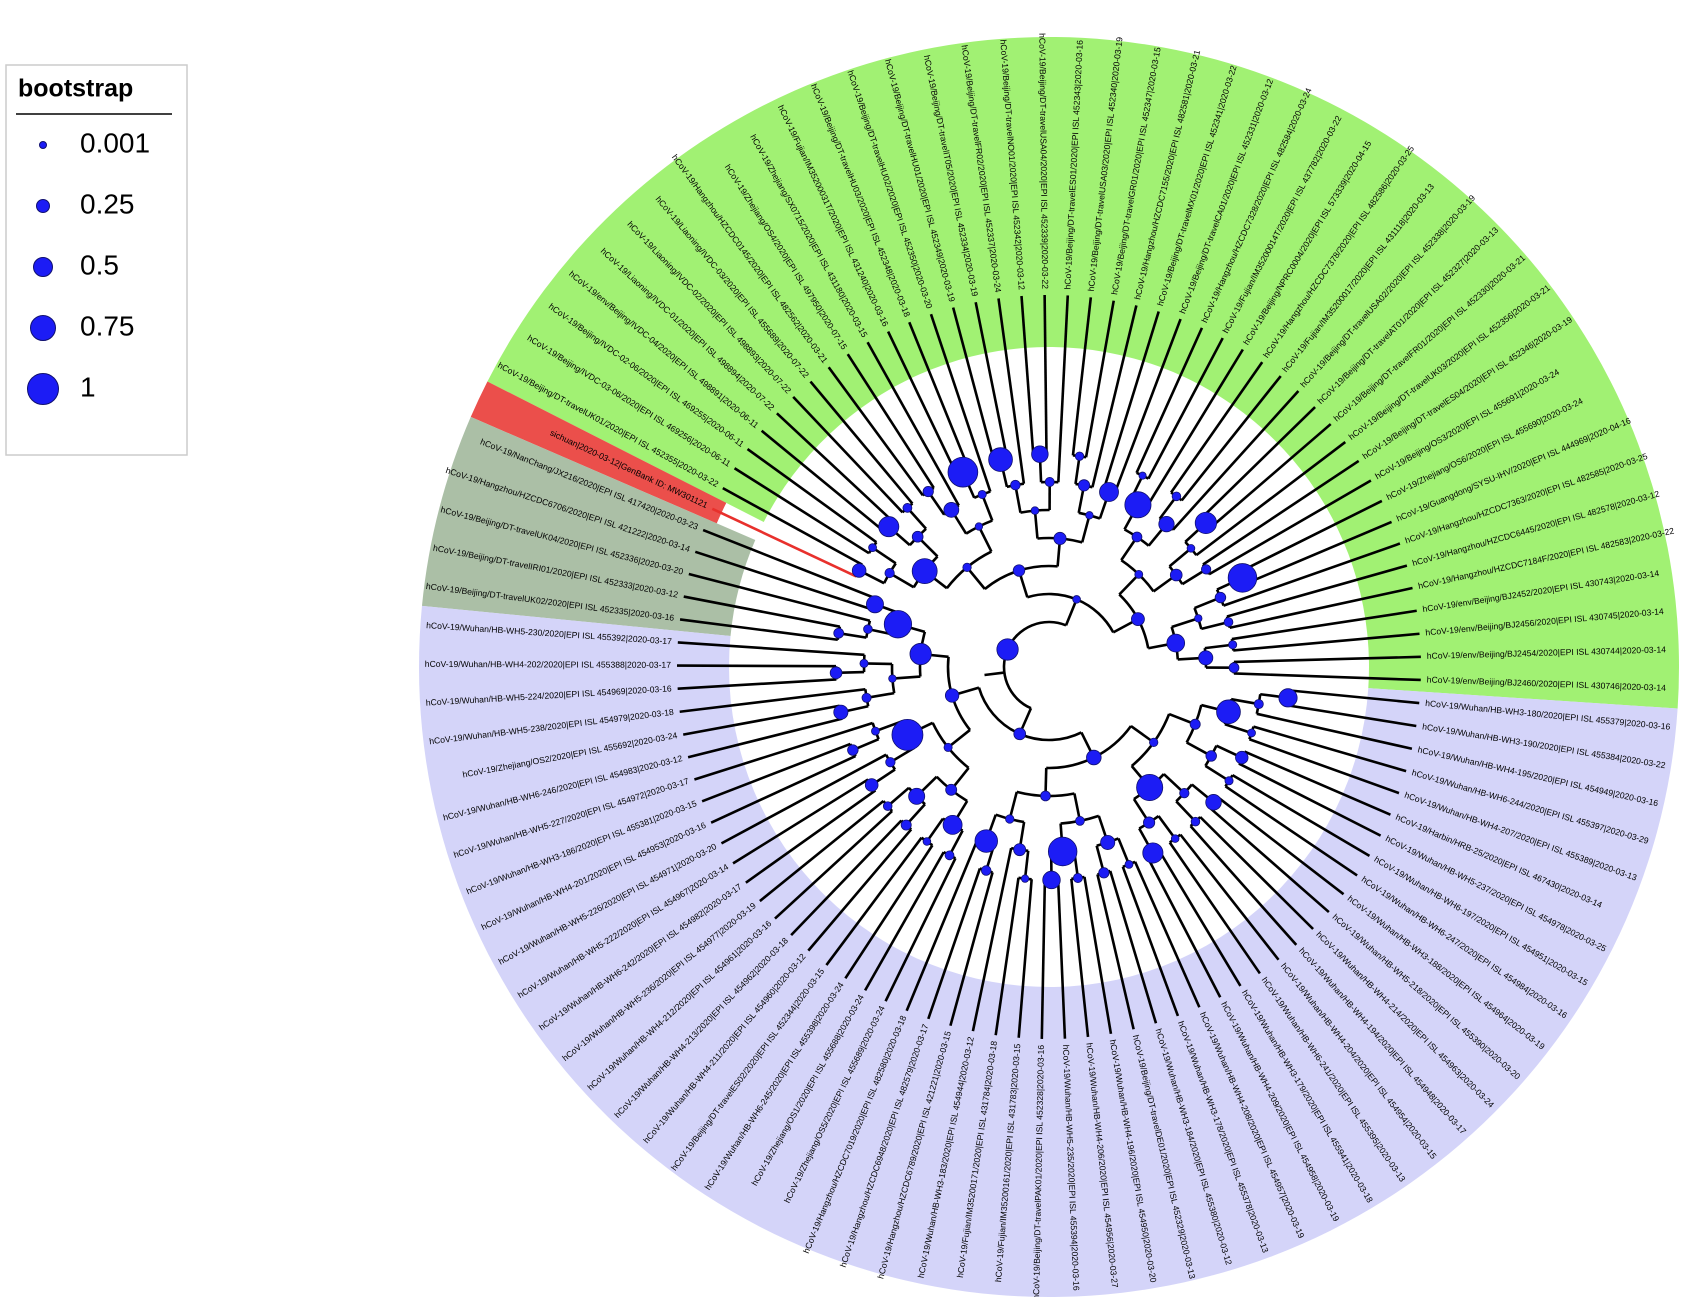 The image size is (1687, 1297). I want to click on bootstrap-dots, so click(1063, 667).